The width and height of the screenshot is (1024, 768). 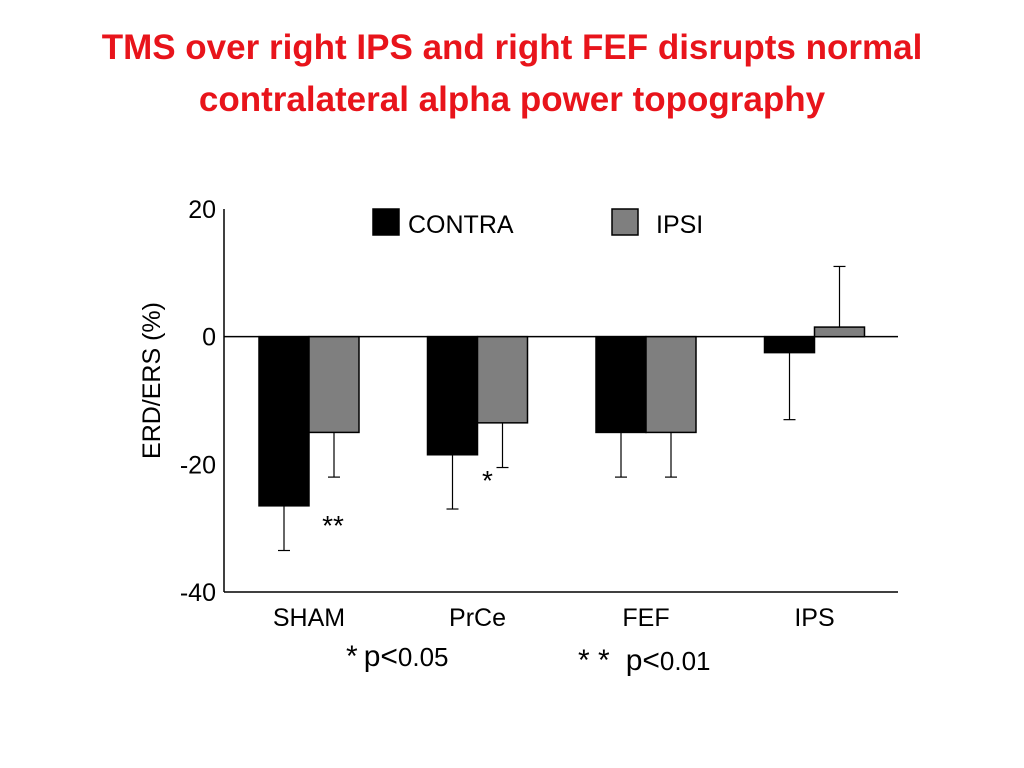 What do you see at coordinates (198, 465) in the screenshot?
I see `y-tick-label: -20` at bounding box center [198, 465].